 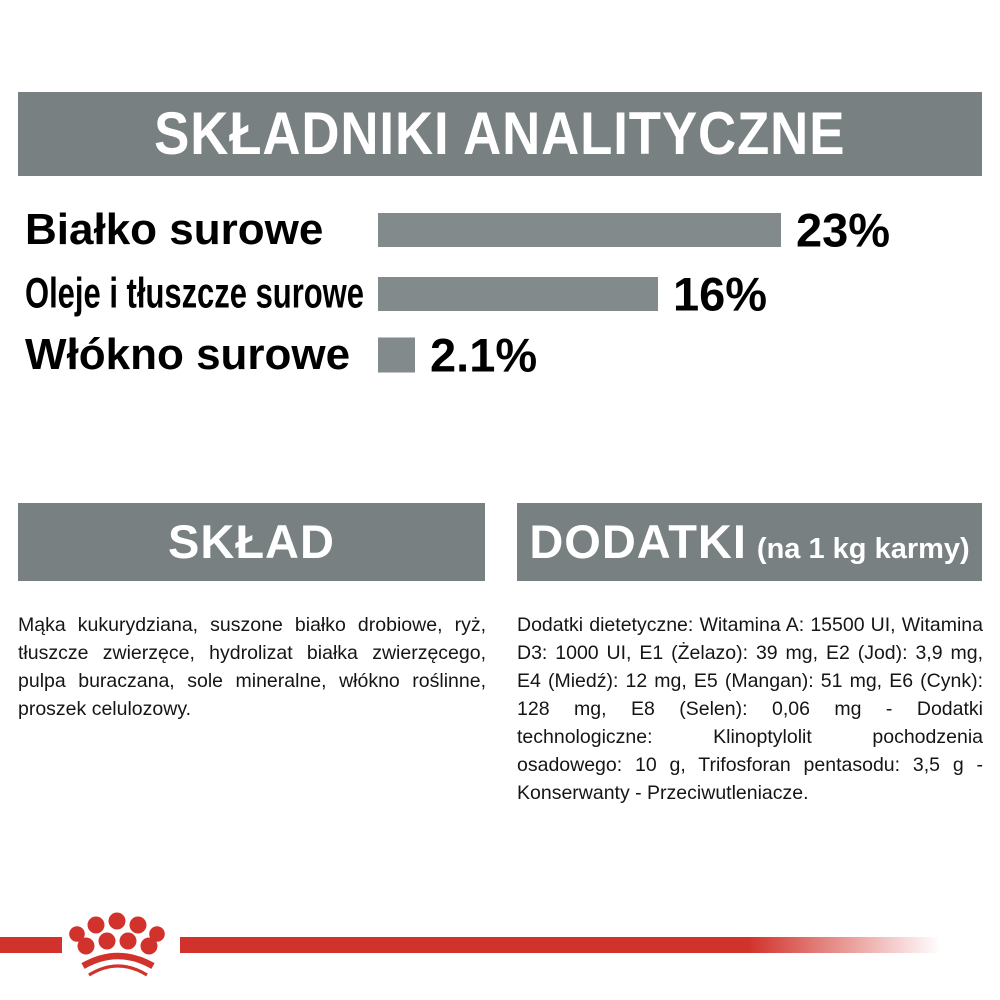 What do you see at coordinates (638, 541) in the screenshot?
I see `dodatki-title: DODATKI` at bounding box center [638, 541].